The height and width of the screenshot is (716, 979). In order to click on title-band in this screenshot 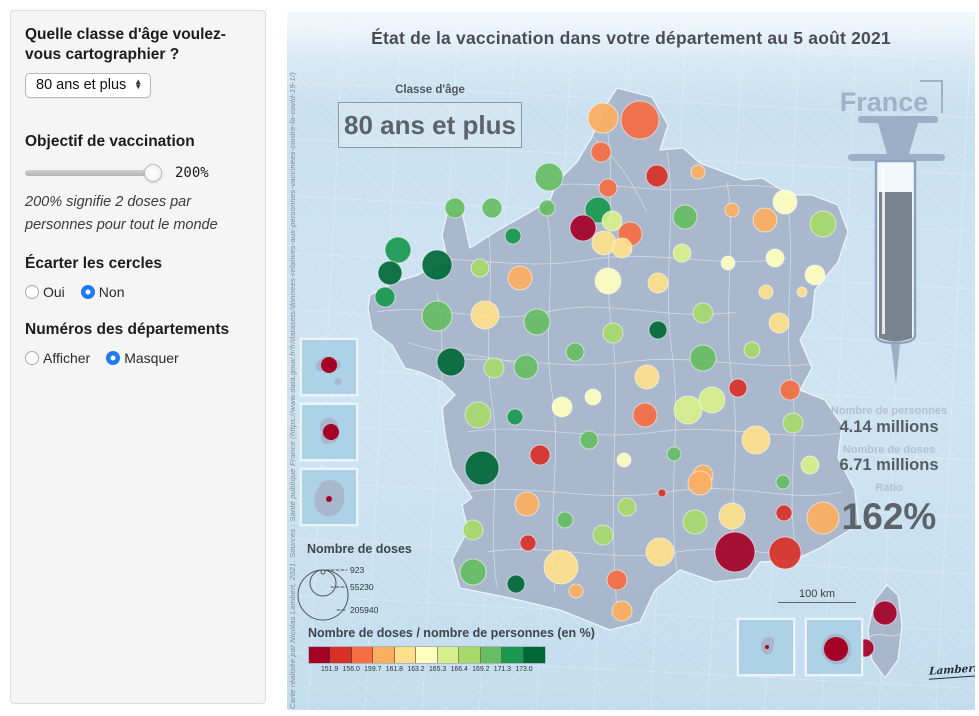, I will do `click(631, 37)`.